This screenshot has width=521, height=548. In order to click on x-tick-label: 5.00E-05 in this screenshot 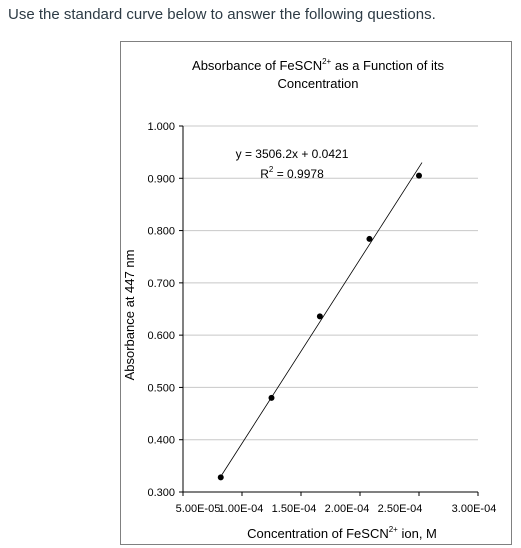, I will do `click(198, 509)`.